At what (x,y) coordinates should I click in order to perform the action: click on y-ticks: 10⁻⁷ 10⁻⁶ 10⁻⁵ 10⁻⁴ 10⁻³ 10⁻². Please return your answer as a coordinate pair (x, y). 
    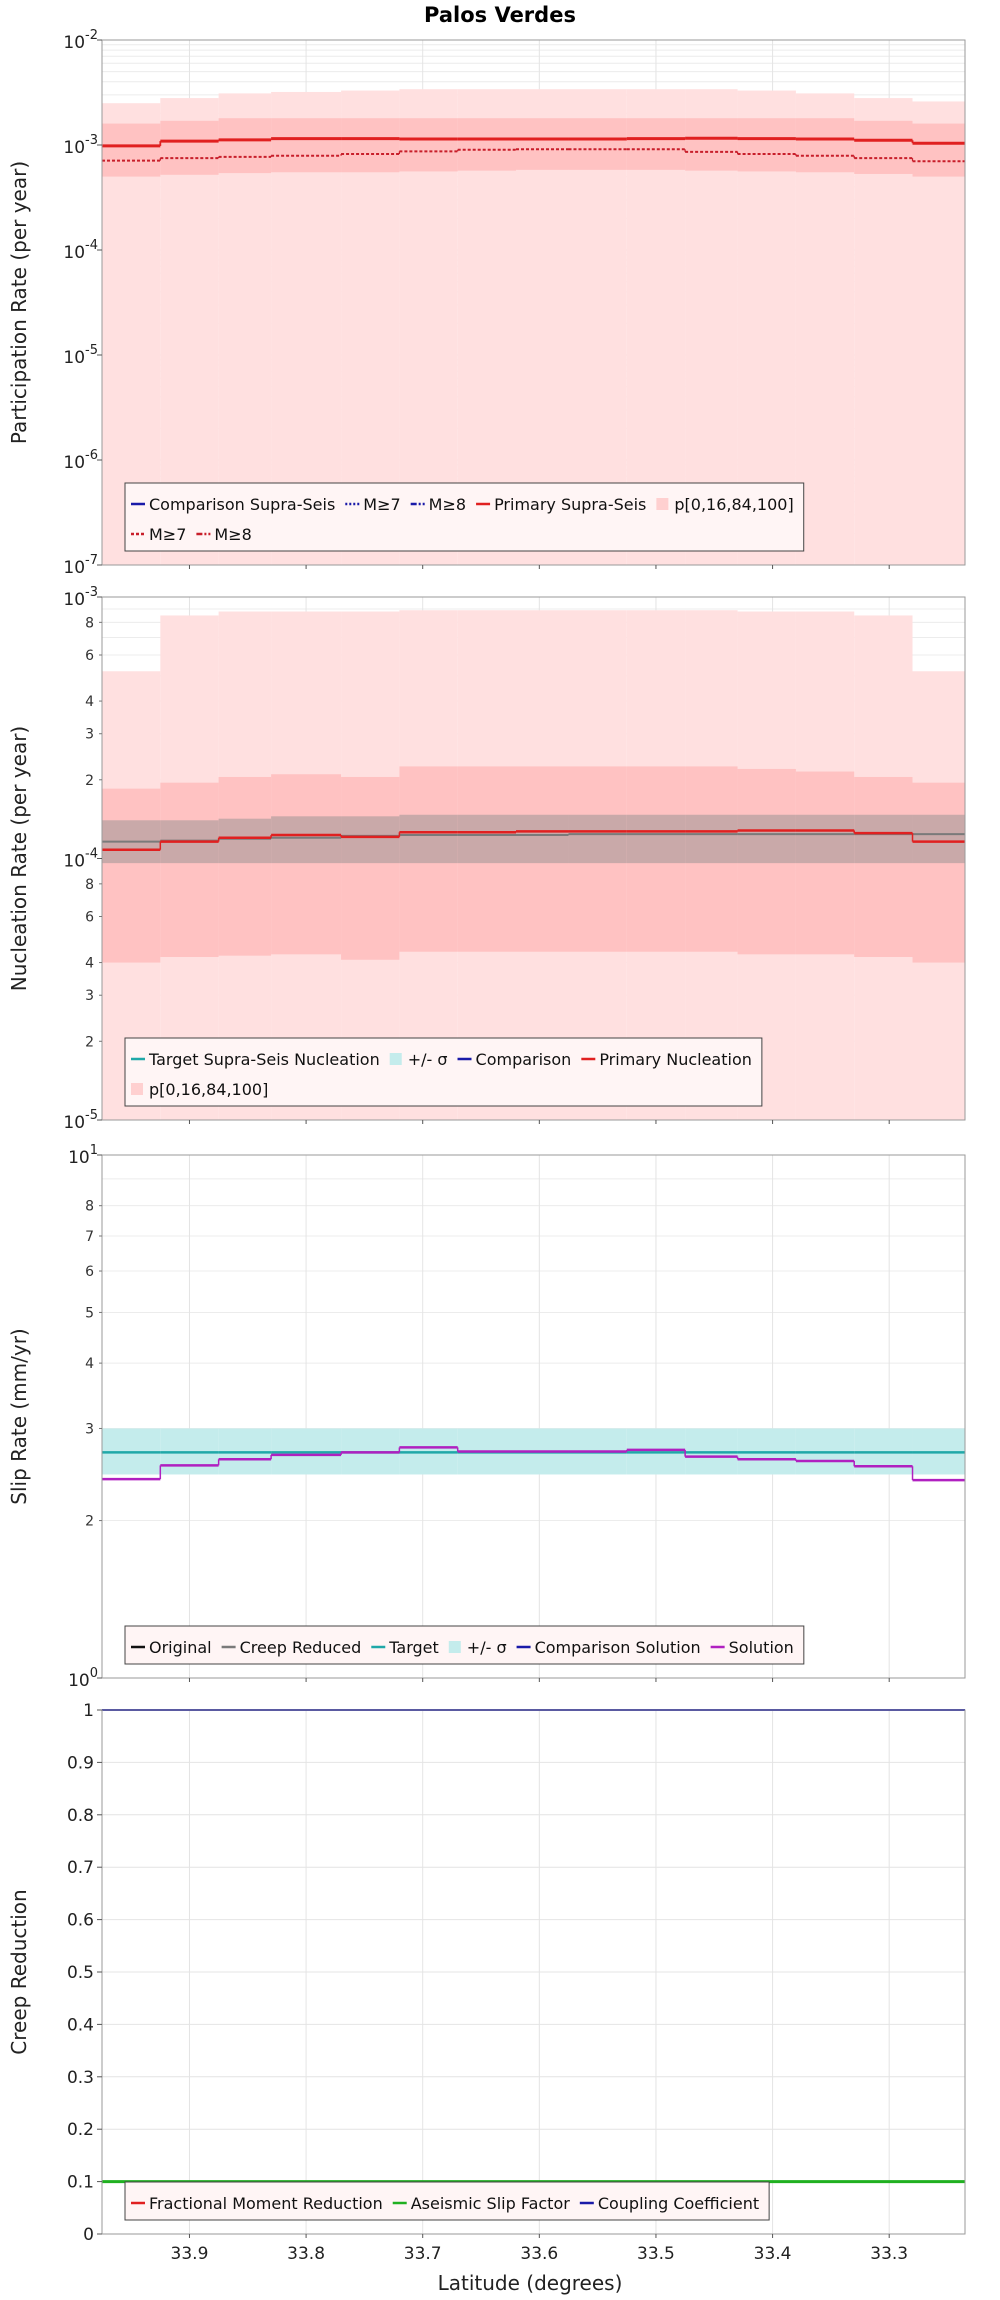
    Looking at the image, I should click on (82, 303).